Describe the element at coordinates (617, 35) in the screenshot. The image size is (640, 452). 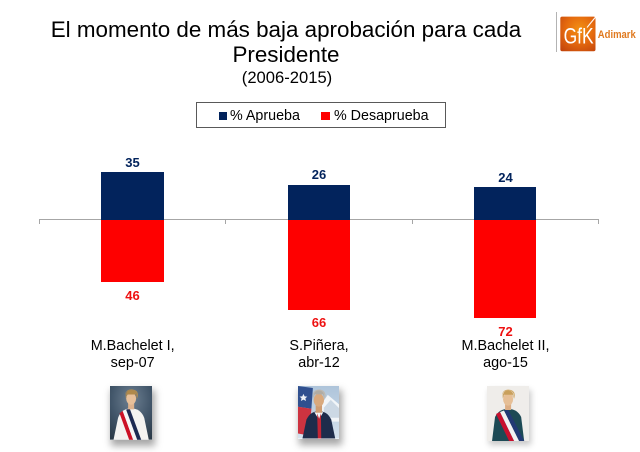
I see `svg-text: Adimark` at that location.